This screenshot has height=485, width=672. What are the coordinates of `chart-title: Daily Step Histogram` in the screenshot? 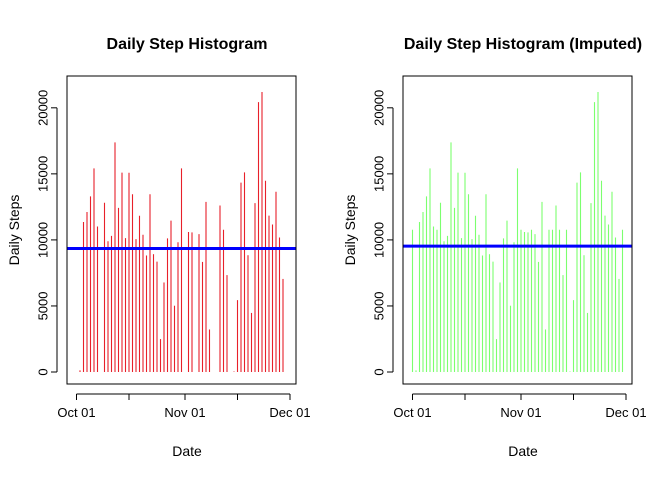 It's located at (187, 44).